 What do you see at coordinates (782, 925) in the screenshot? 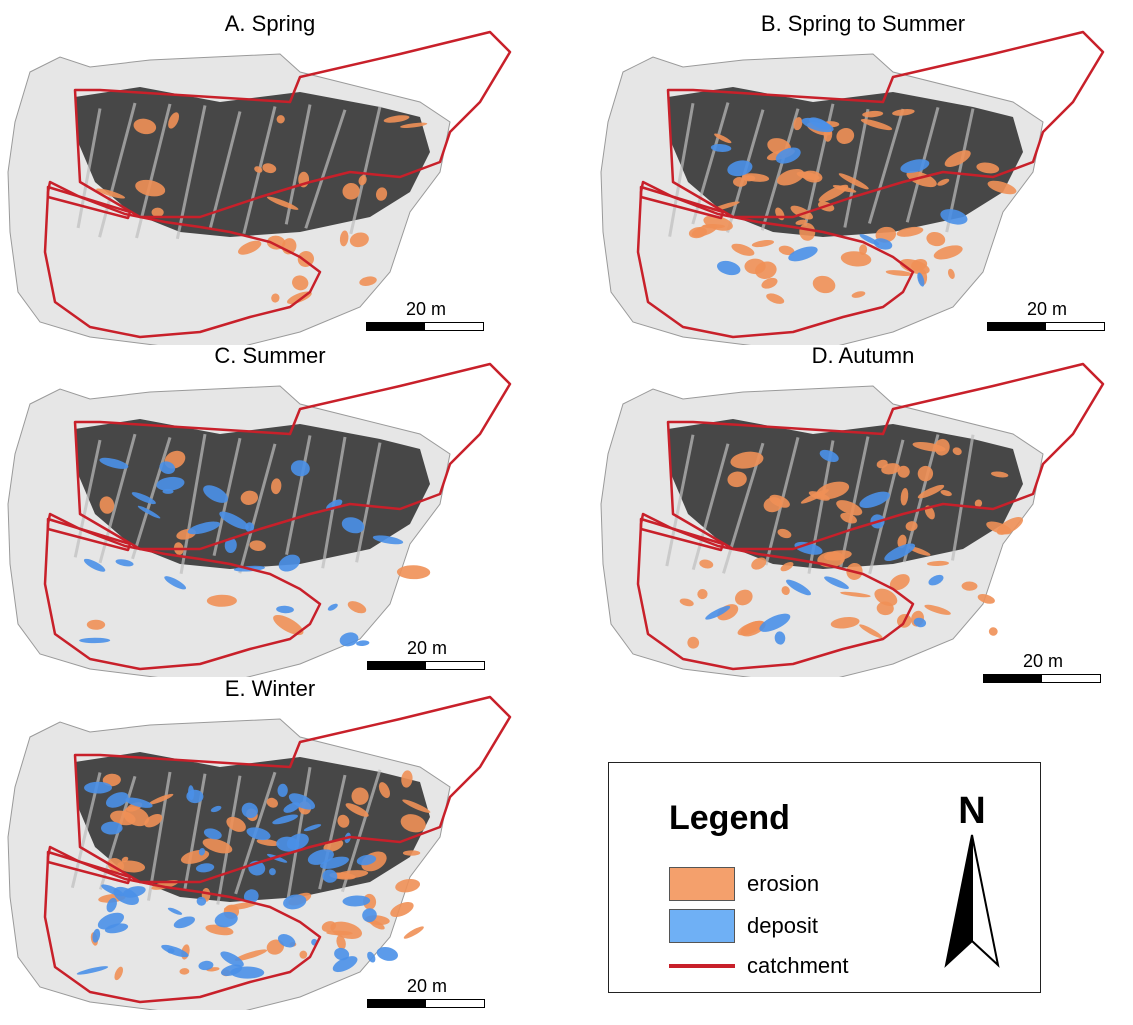
I see `legend-label: deposit` at bounding box center [782, 925].